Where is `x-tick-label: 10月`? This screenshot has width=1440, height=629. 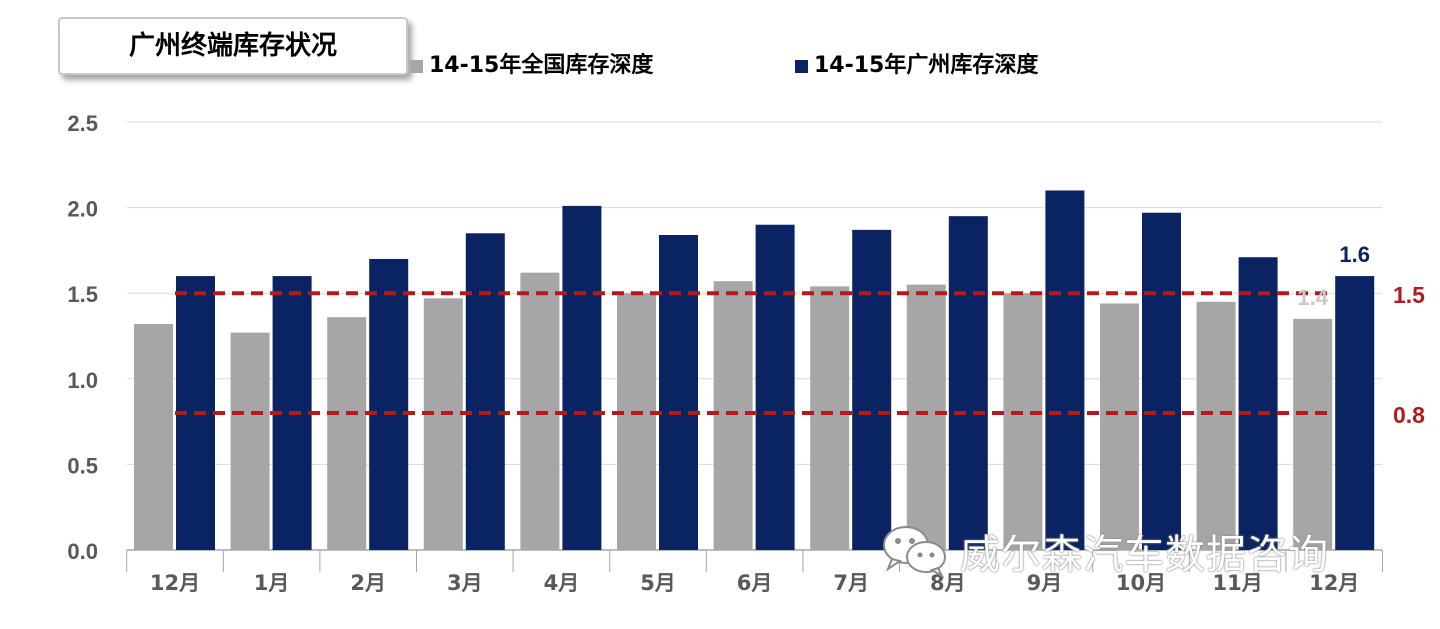
x-tick-label: 10月 is located at coordinates (1141, 583).